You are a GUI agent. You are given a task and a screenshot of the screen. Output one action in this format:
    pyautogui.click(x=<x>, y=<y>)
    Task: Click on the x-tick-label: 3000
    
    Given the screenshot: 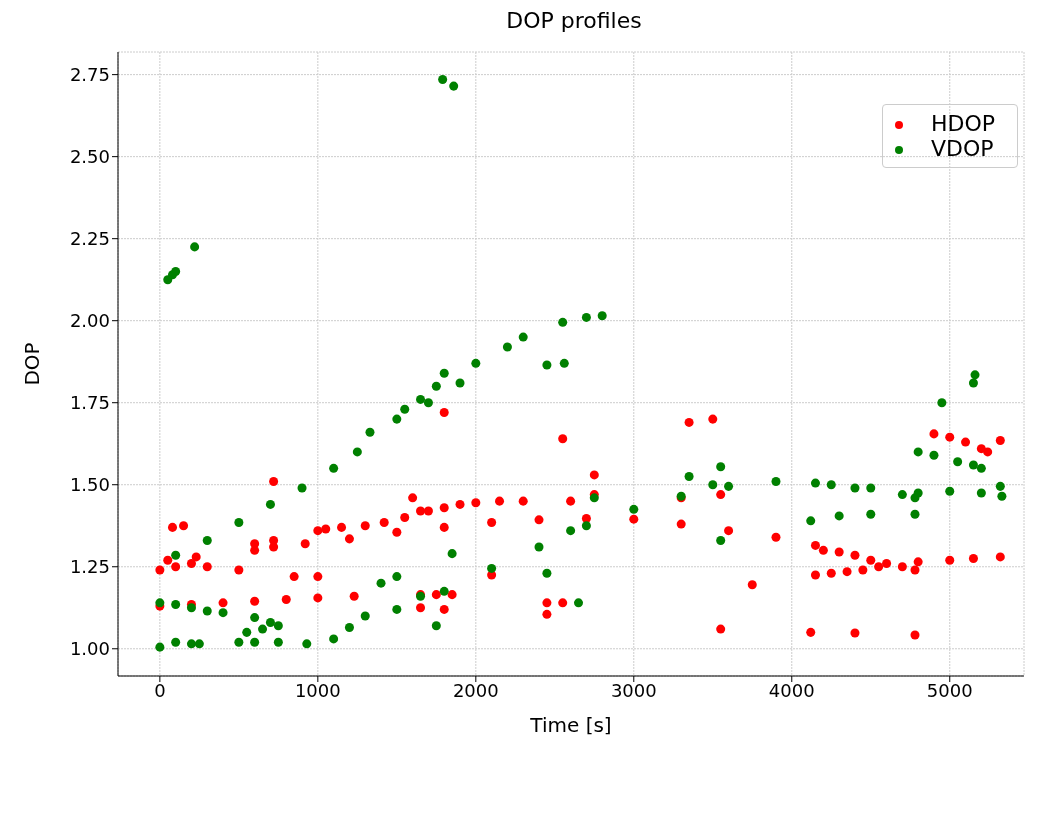 What is the action you would take?
    pyautogui.click(x=633, y=690)
    